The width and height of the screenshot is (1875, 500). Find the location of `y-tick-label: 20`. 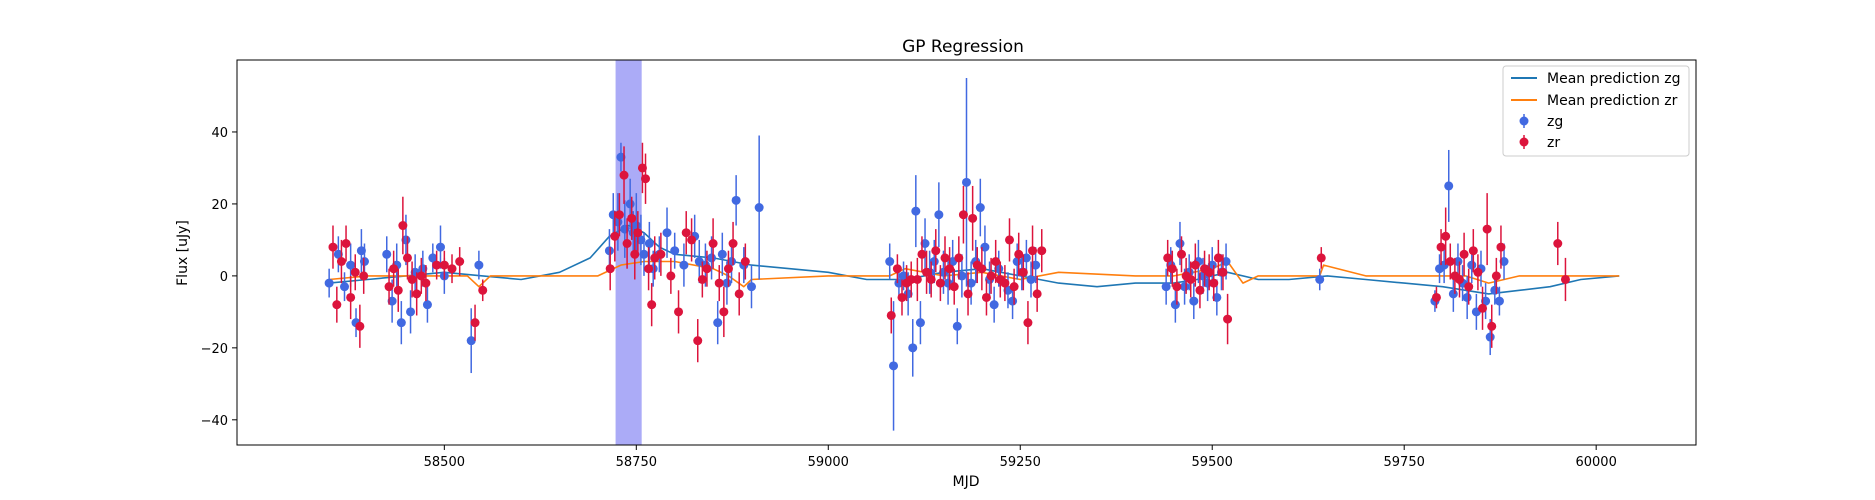

y-tick-label: 20 is located at coordinates (219, 205).